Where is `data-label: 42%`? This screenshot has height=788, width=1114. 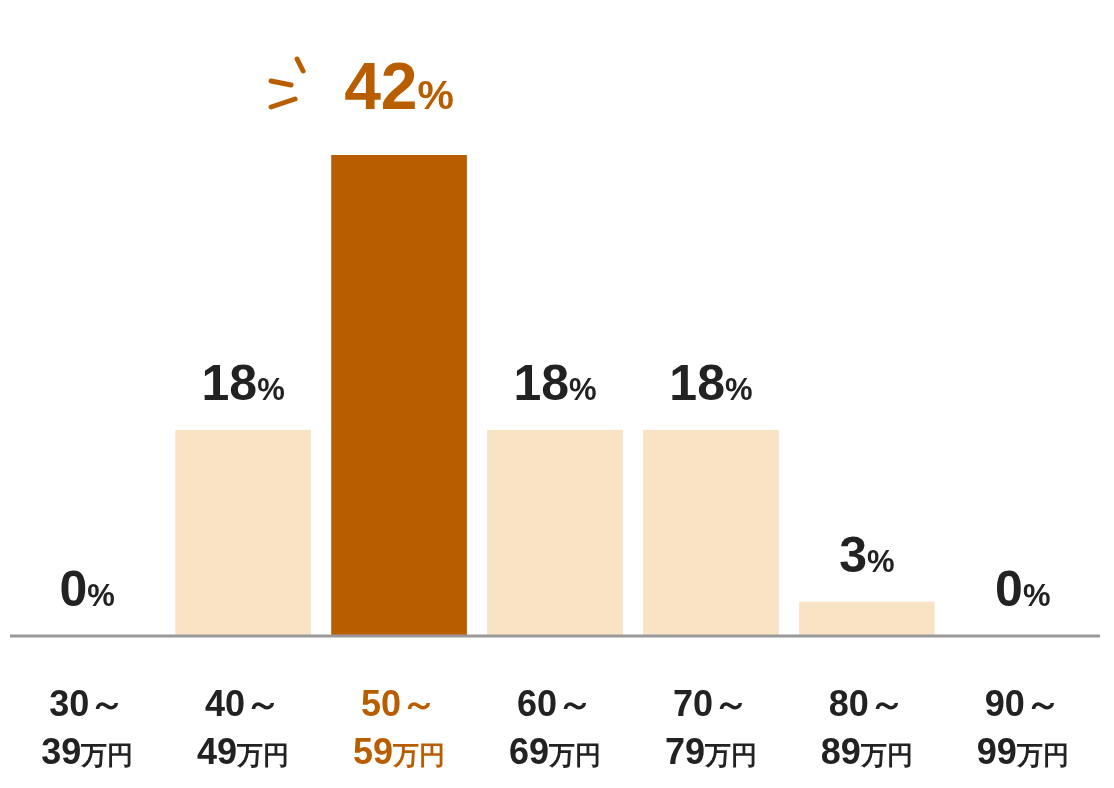 data-label: 42% is located at coordinates (399, 86).